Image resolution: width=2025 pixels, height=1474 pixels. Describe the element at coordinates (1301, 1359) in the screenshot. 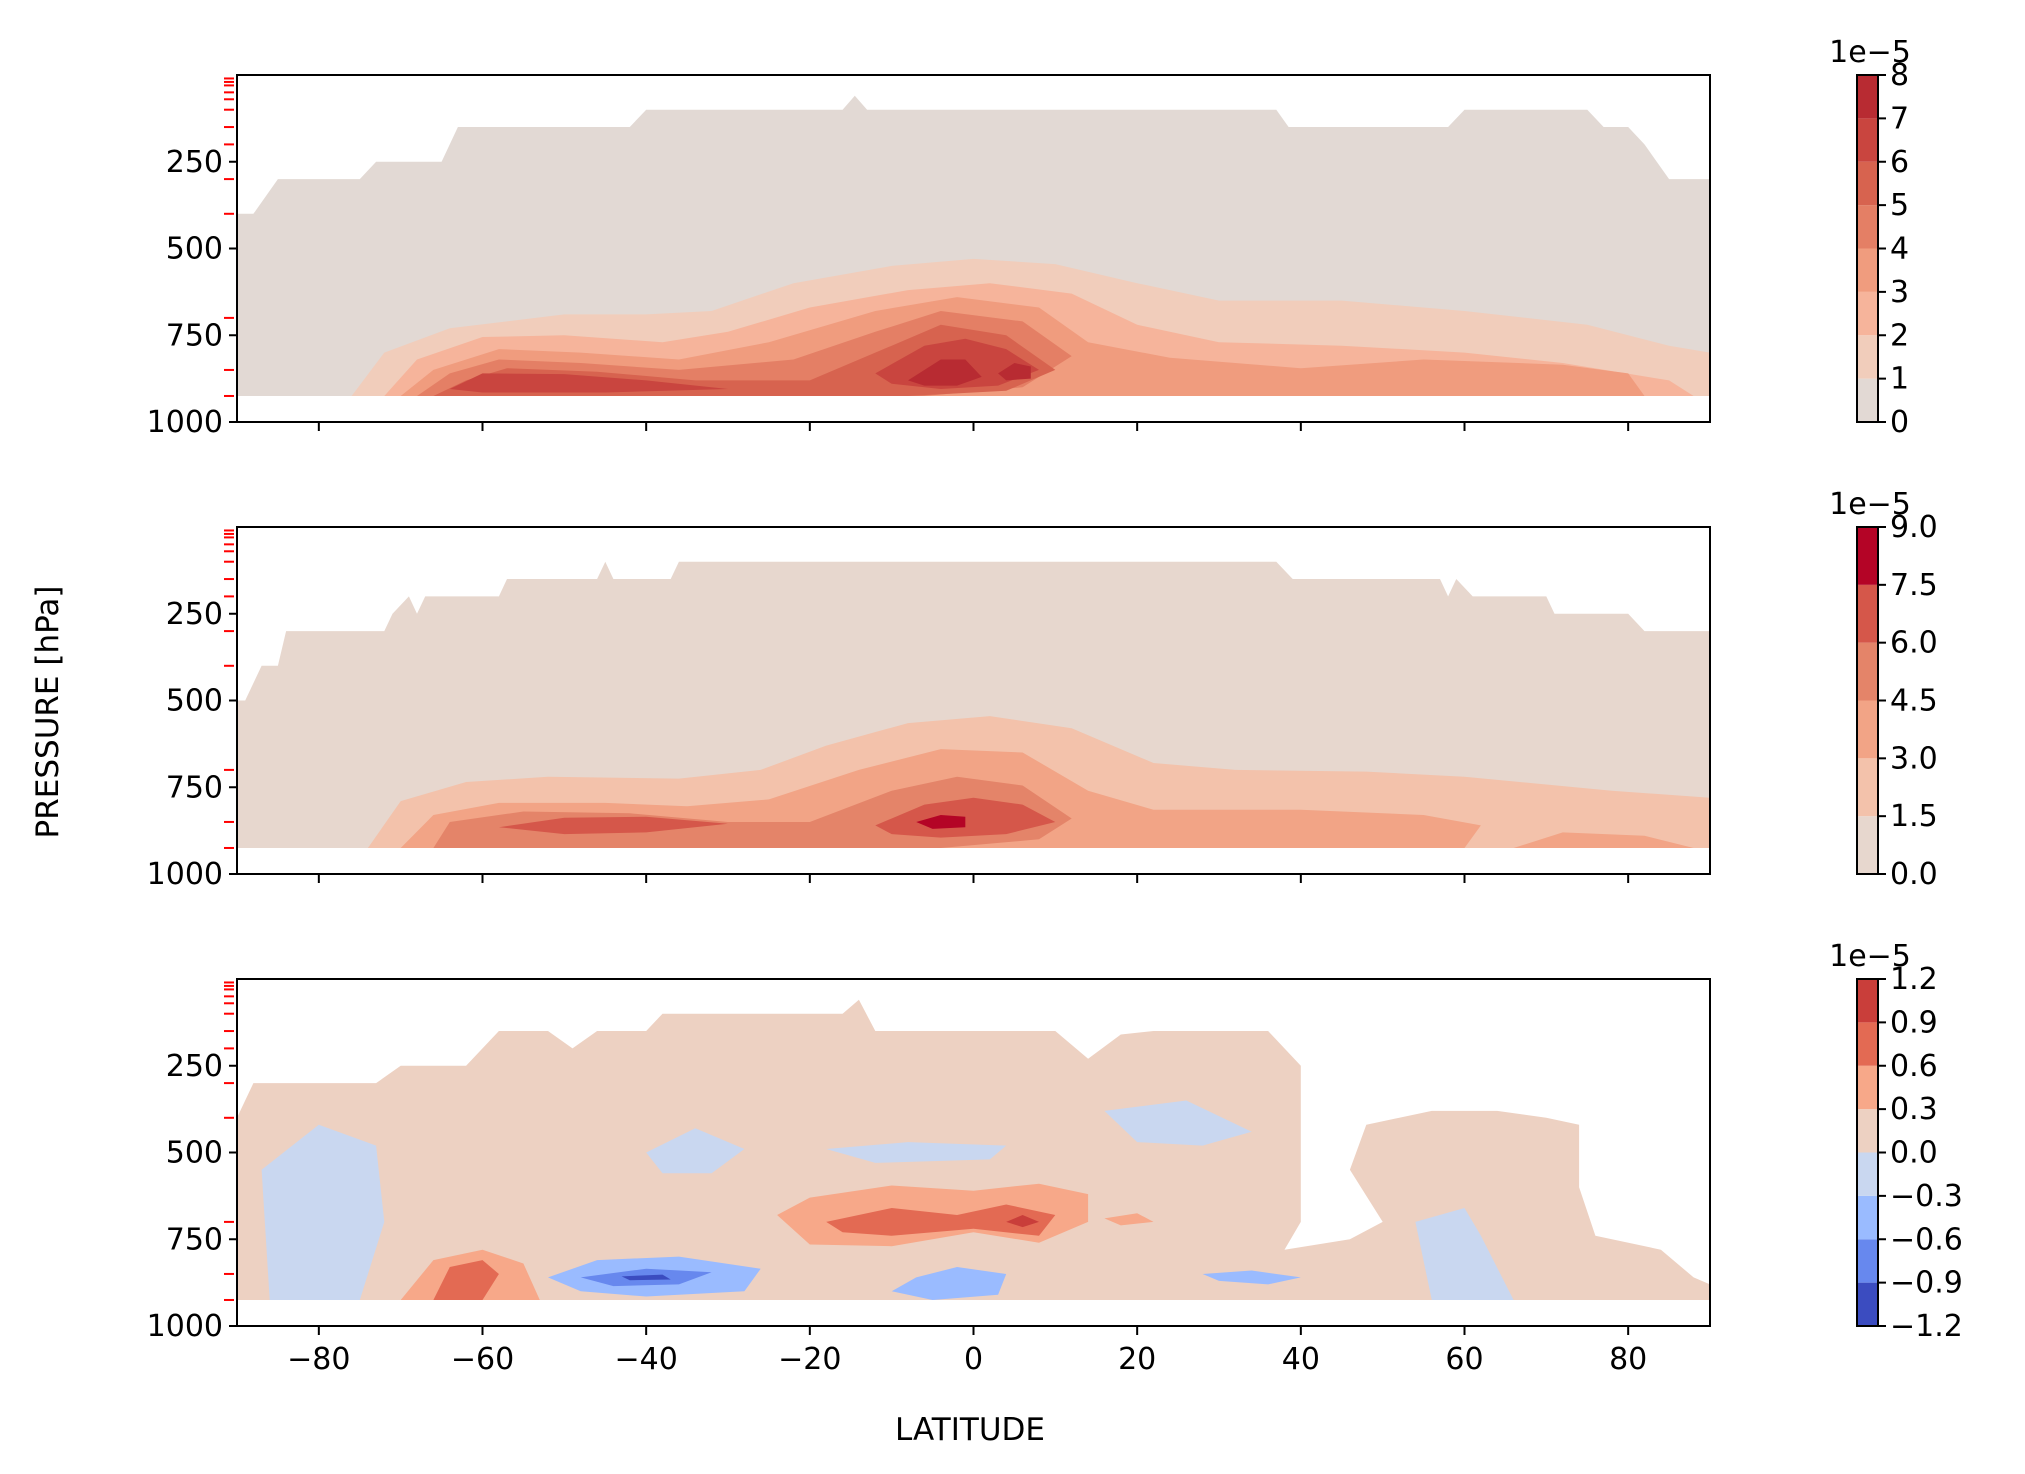

I see `x-tick-label: 40` at that location.